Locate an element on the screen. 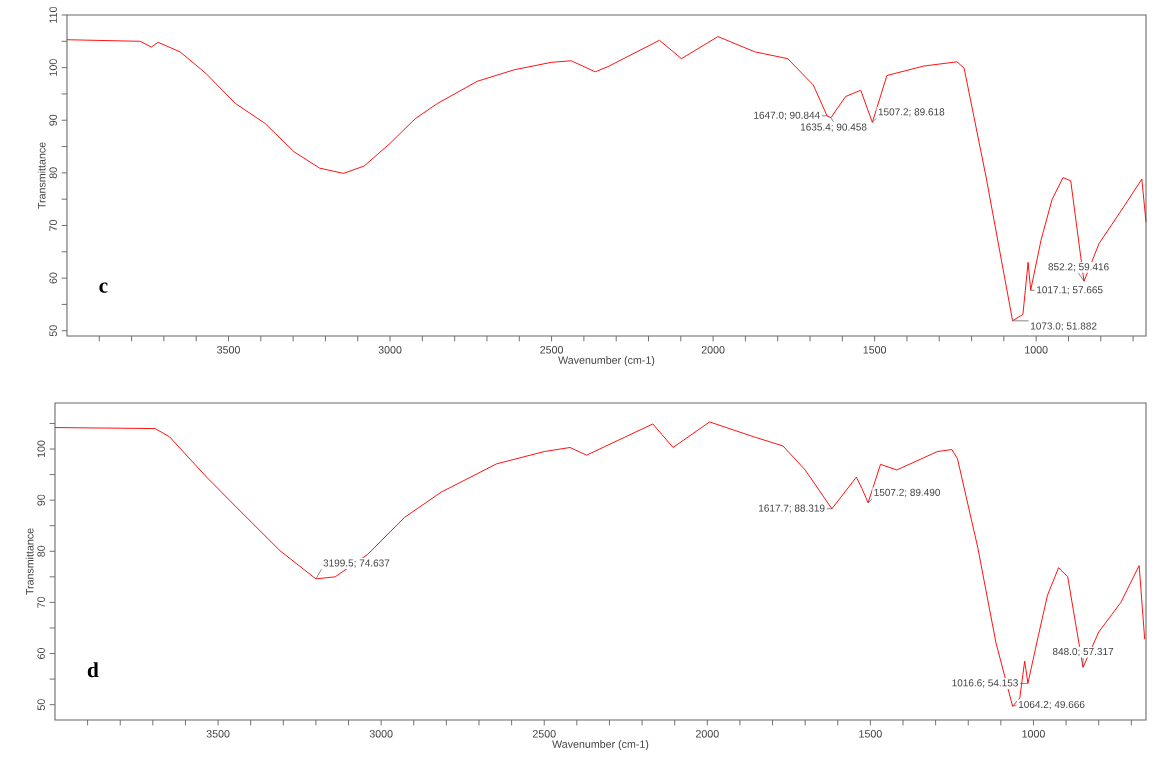  annotation: 852.2; 59.416 is located at coordinates (1078, 267).